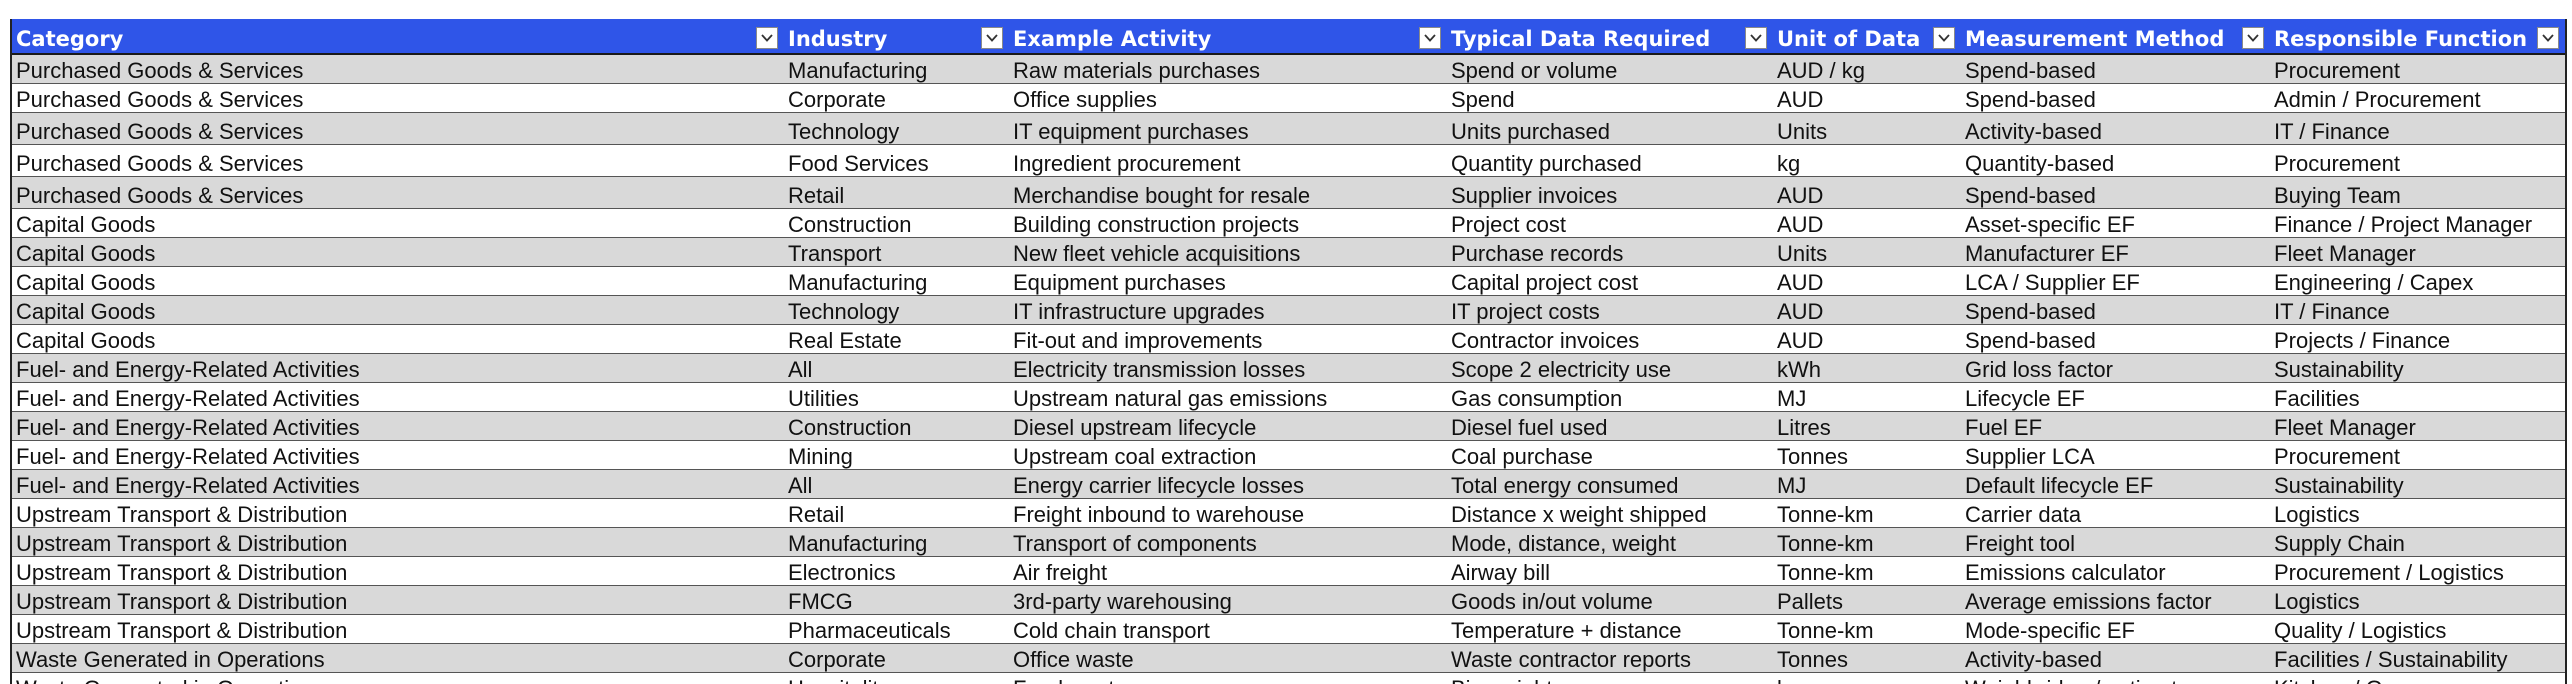 The height and width of the screenshot is (684, 2572). Describe the element at coordinates (896, 98) in the screenshot. I see `table-cell: Corporate` at that location.